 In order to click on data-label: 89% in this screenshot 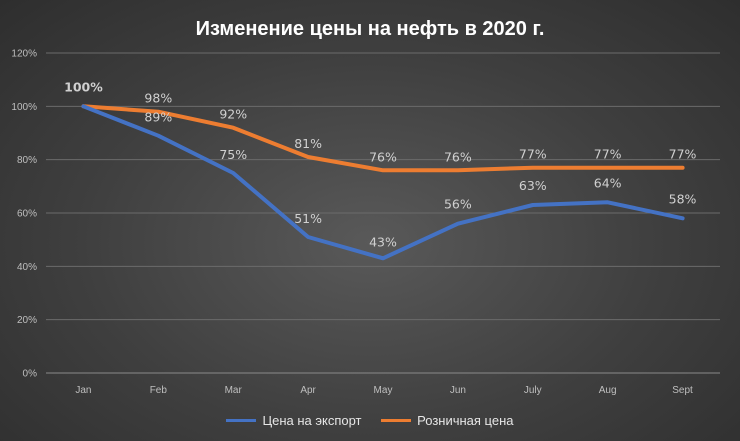, I will do `click(158, 117)`.